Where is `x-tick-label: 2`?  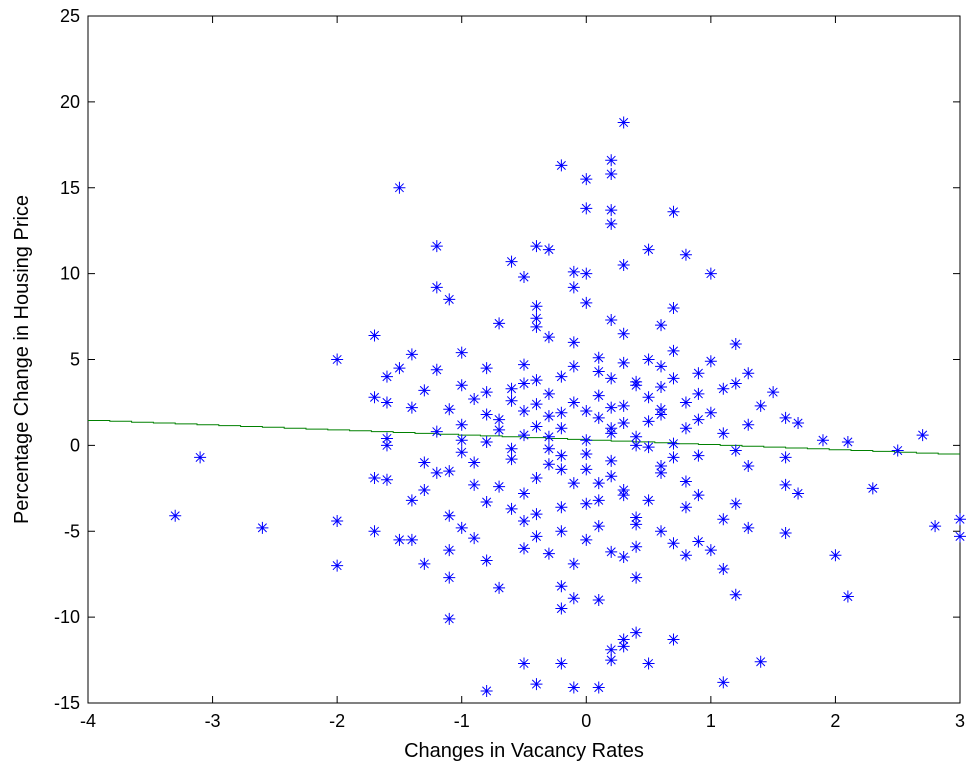
x-tick-label: 2 is located at coordinates (835, 721).